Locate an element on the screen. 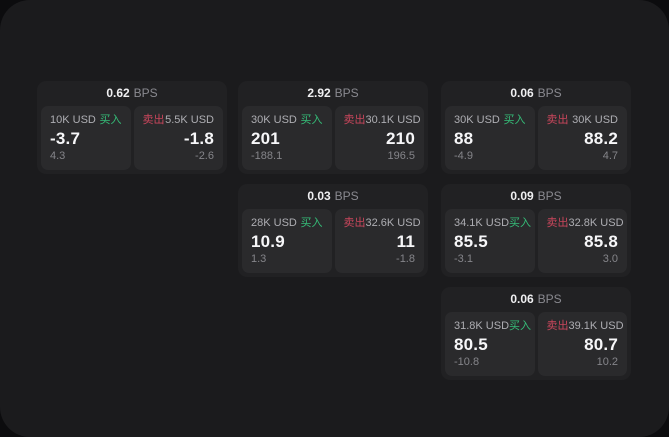  buy-panel: 31.8K USD 买入 80.5 -10.8 is located at coordinates (490, 344).